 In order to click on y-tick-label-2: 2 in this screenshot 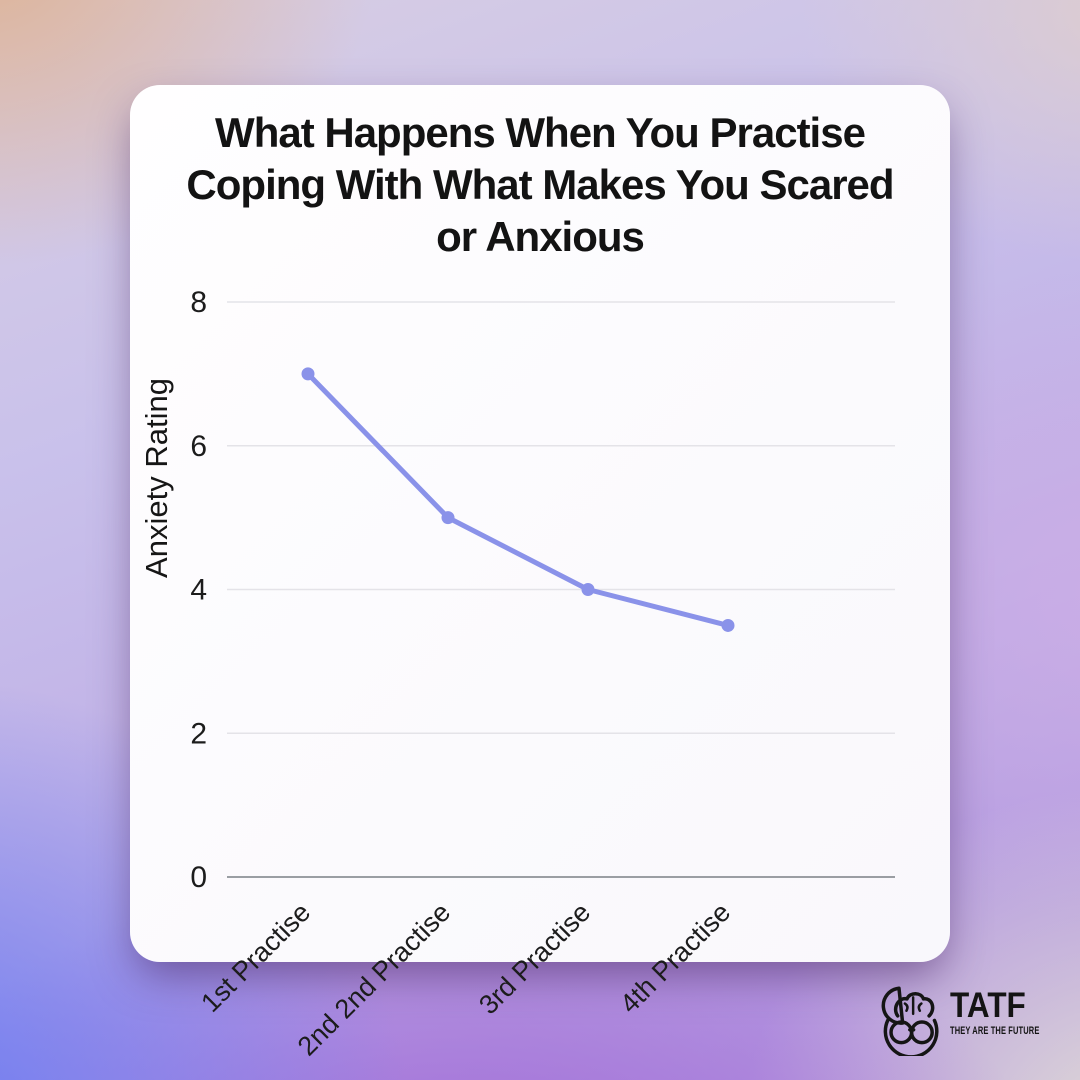, I will do `click(198, 733)`.